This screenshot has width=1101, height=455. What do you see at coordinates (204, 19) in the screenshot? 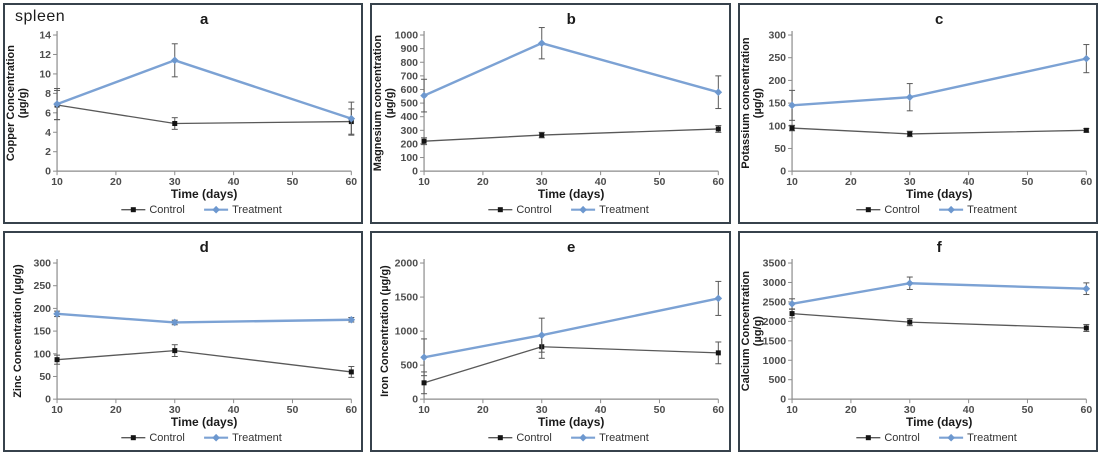
I see `panel-letter: a` at bounding box center [204, 19].